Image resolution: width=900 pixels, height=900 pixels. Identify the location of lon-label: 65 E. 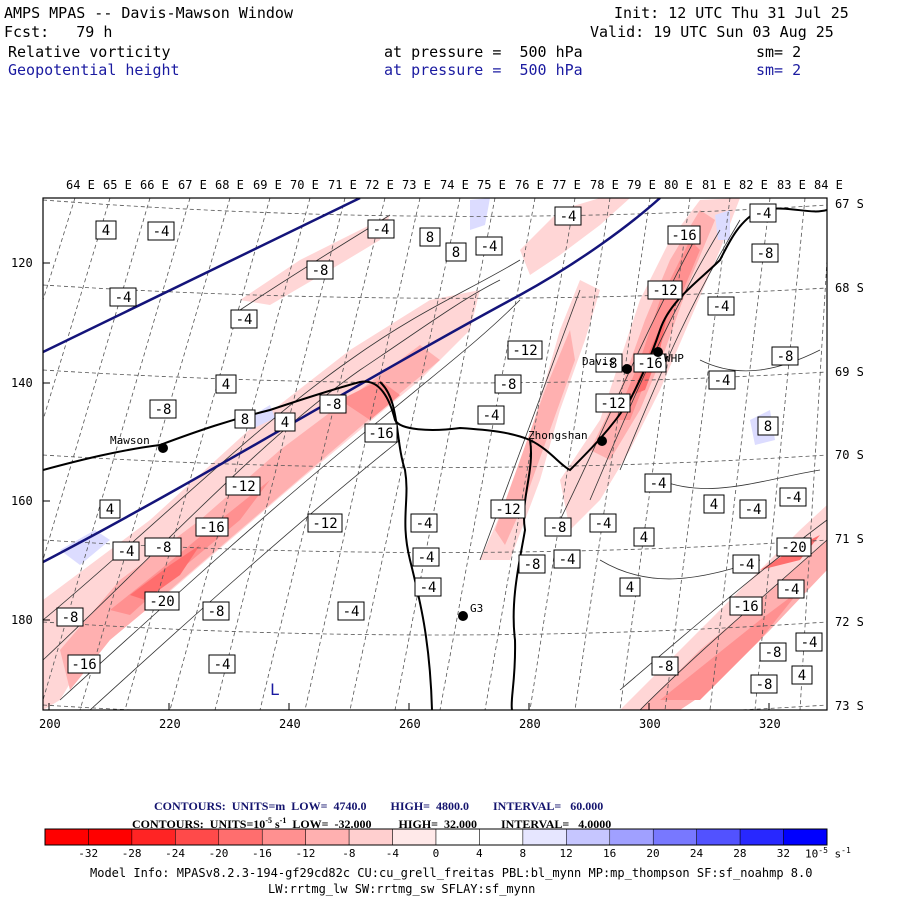
(117, 185).